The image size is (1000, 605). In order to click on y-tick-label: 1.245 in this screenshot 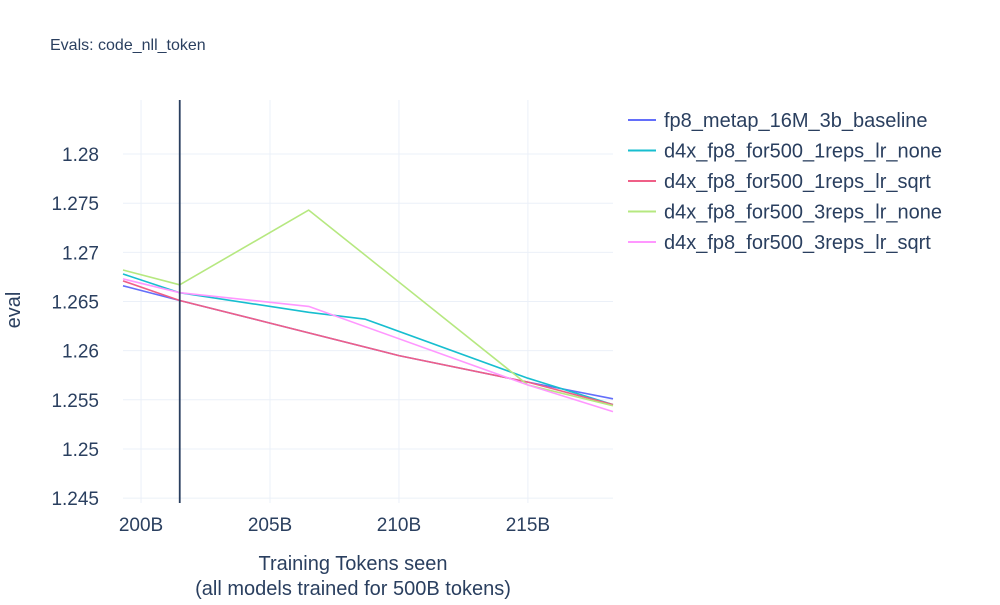, I will do `click(75, 499)`.